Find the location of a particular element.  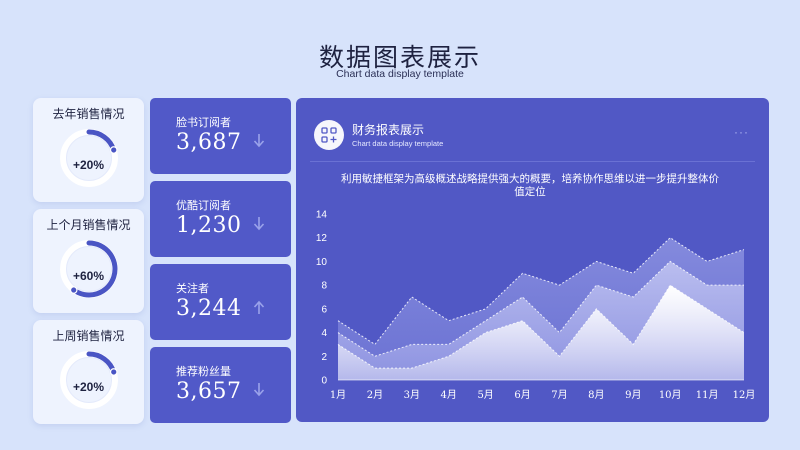

y-tick-label: 0 is located at coordinates (324, 381).